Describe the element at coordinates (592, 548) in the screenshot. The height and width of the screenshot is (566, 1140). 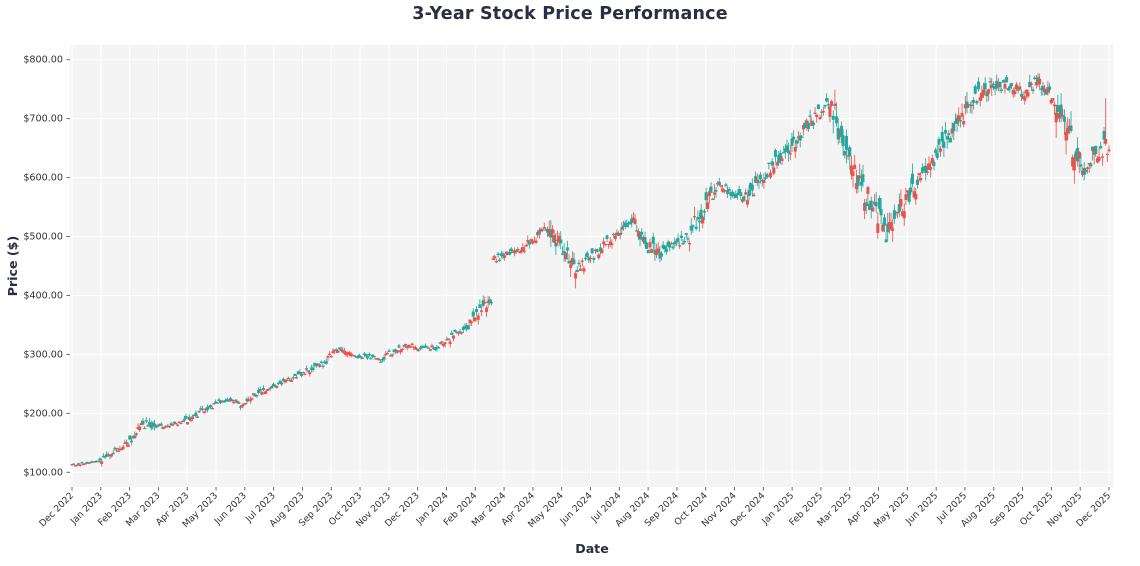
I see `x-axis-title: Date` at that location.